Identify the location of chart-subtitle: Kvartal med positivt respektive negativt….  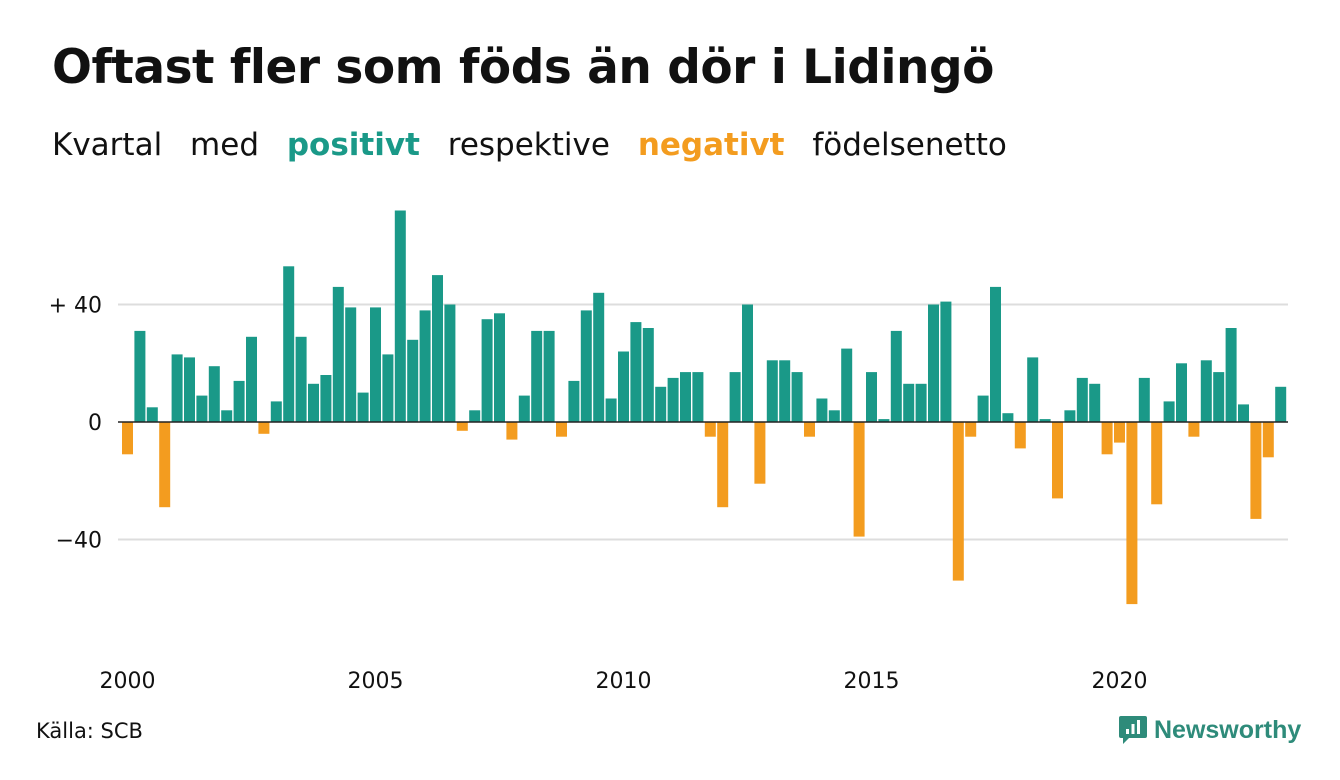
(538, 145).